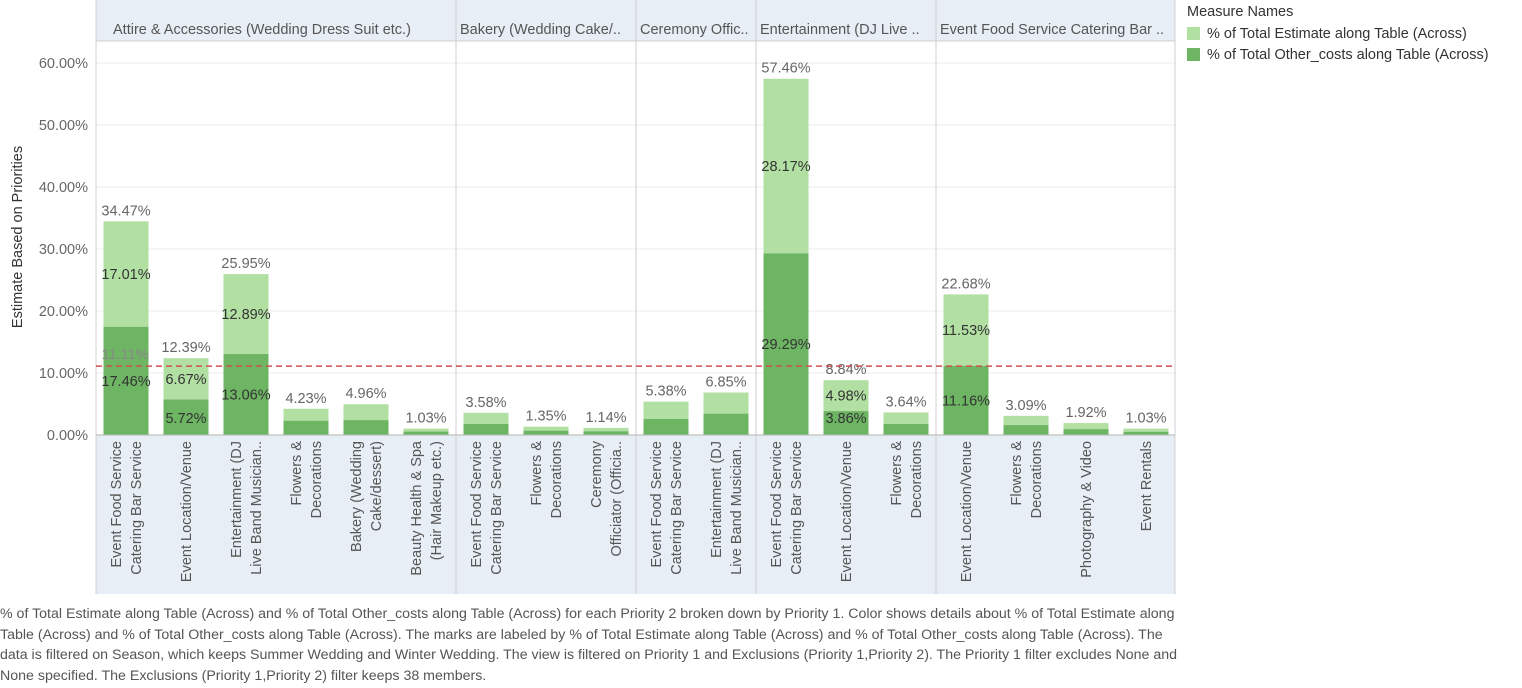  What do you see at coordinates (18, 237) in the screenshot?
I see `y-axis-title: Estimate Based on Priorities` at bounding box center [18, 237].